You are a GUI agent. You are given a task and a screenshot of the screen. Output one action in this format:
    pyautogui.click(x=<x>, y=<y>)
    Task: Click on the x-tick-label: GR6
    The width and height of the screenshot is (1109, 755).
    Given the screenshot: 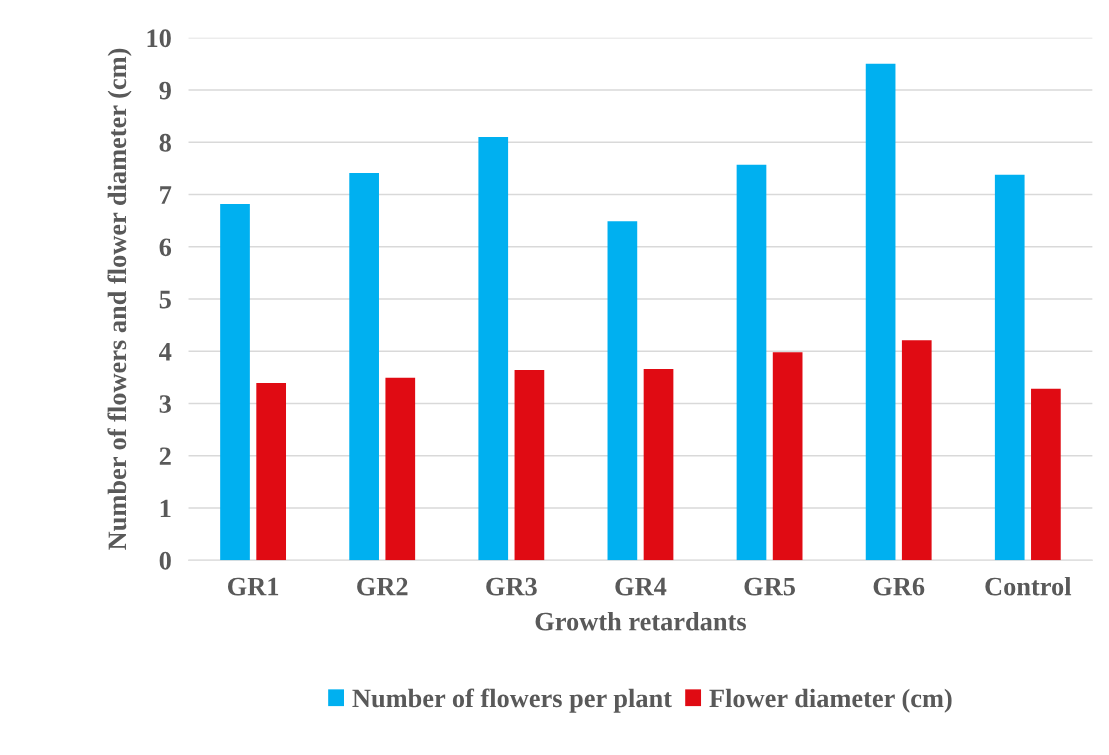 What is the action you would take?
    pyautogui.click(x=899, y=586)
    